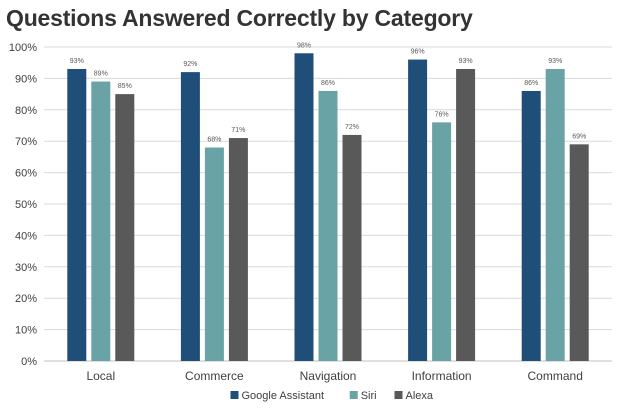  What do you see at coordinates (353, 395) in the screenshot?
I see `legend-swatch-siri` at bounding box center [353, 395].